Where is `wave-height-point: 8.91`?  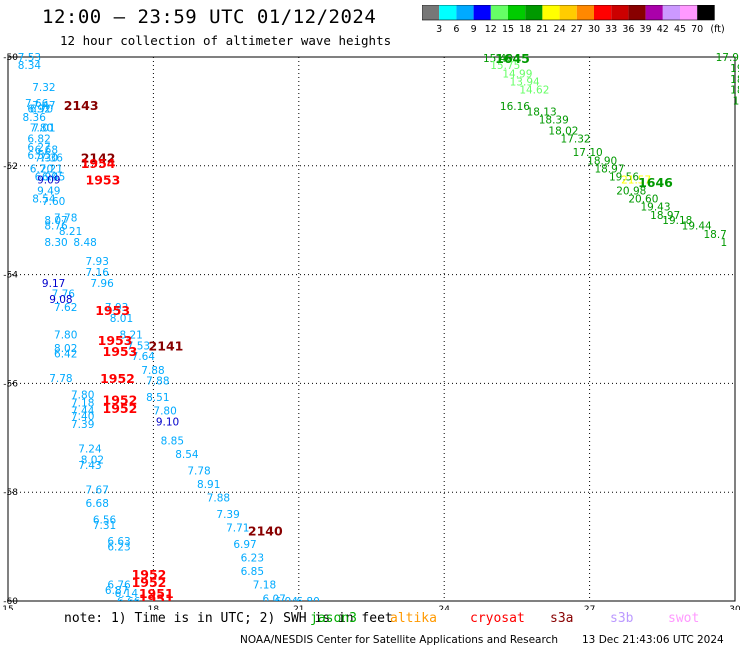 wave-height-point: 8.91 is located at coordinates (208, 485).